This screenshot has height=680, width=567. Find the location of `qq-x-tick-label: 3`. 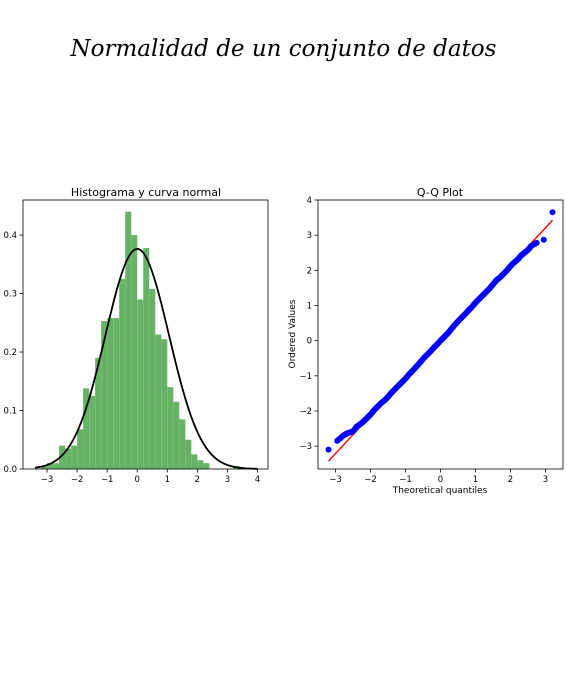

qq-x-tick-label: 3 is located at coordinates (545, 480).